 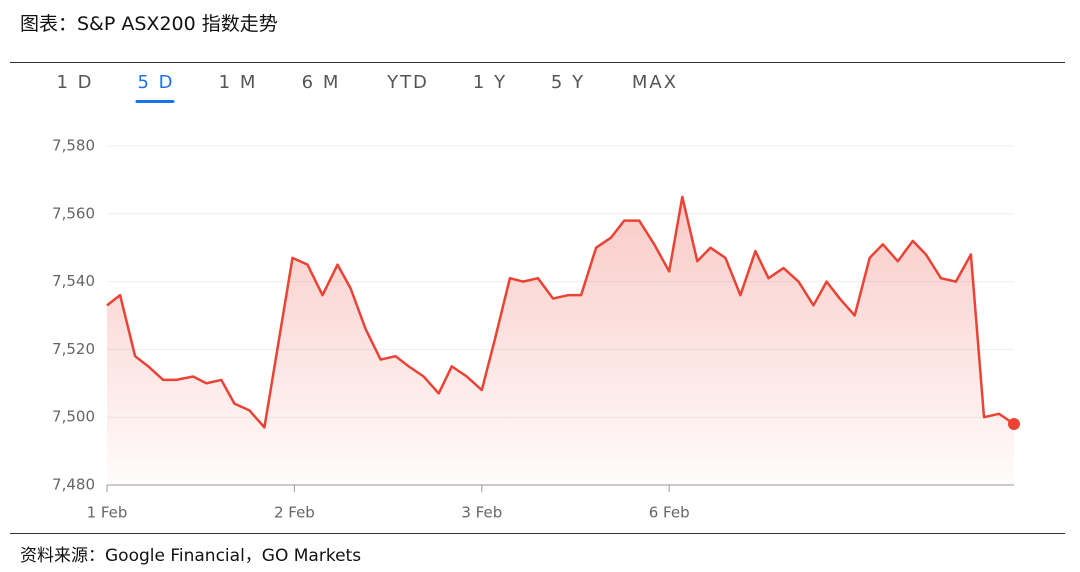 I want to click on y-tick-label: 7,540, so click(x=73, y=281).